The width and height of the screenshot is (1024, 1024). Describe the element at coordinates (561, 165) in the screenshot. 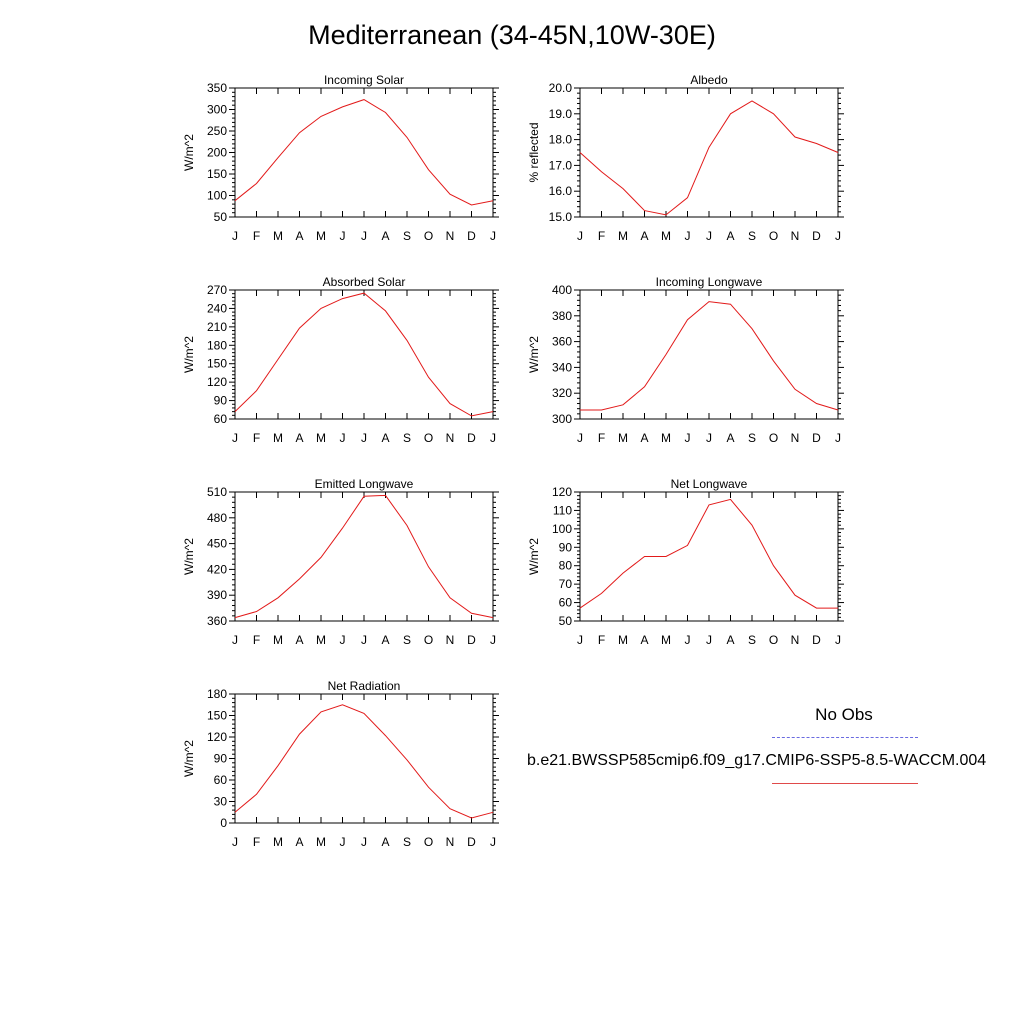

I see `y-tick-label: 17.0` at that location.